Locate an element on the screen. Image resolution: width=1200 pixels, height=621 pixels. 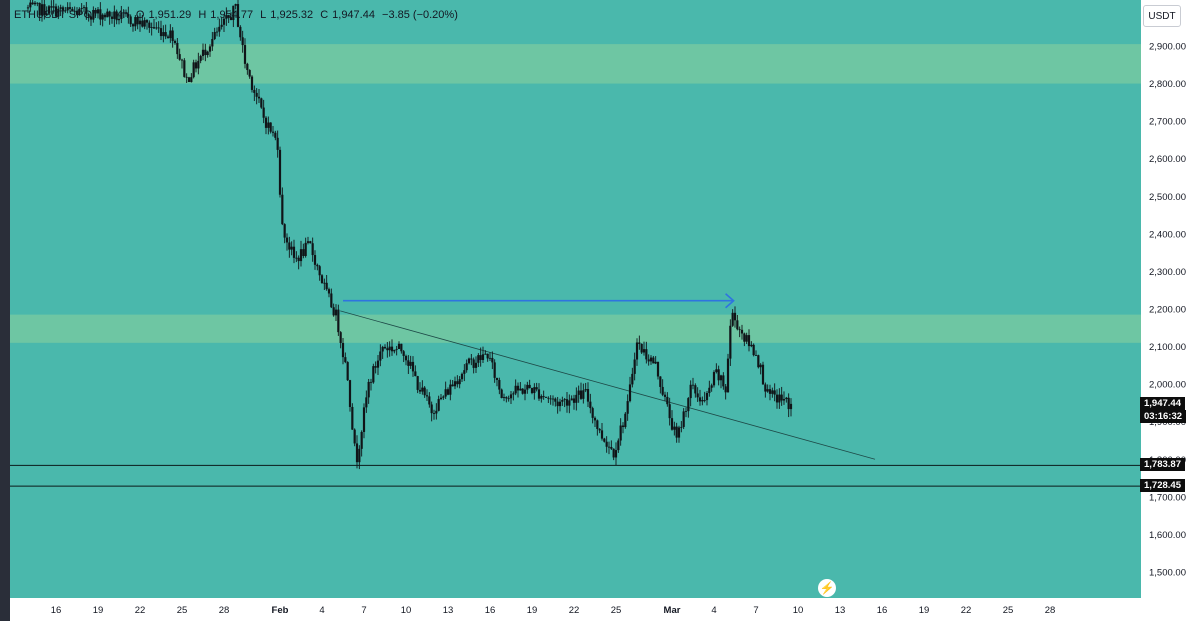
symbol-label: ETHUSDT SPOT is located at coordinates (56, 15).